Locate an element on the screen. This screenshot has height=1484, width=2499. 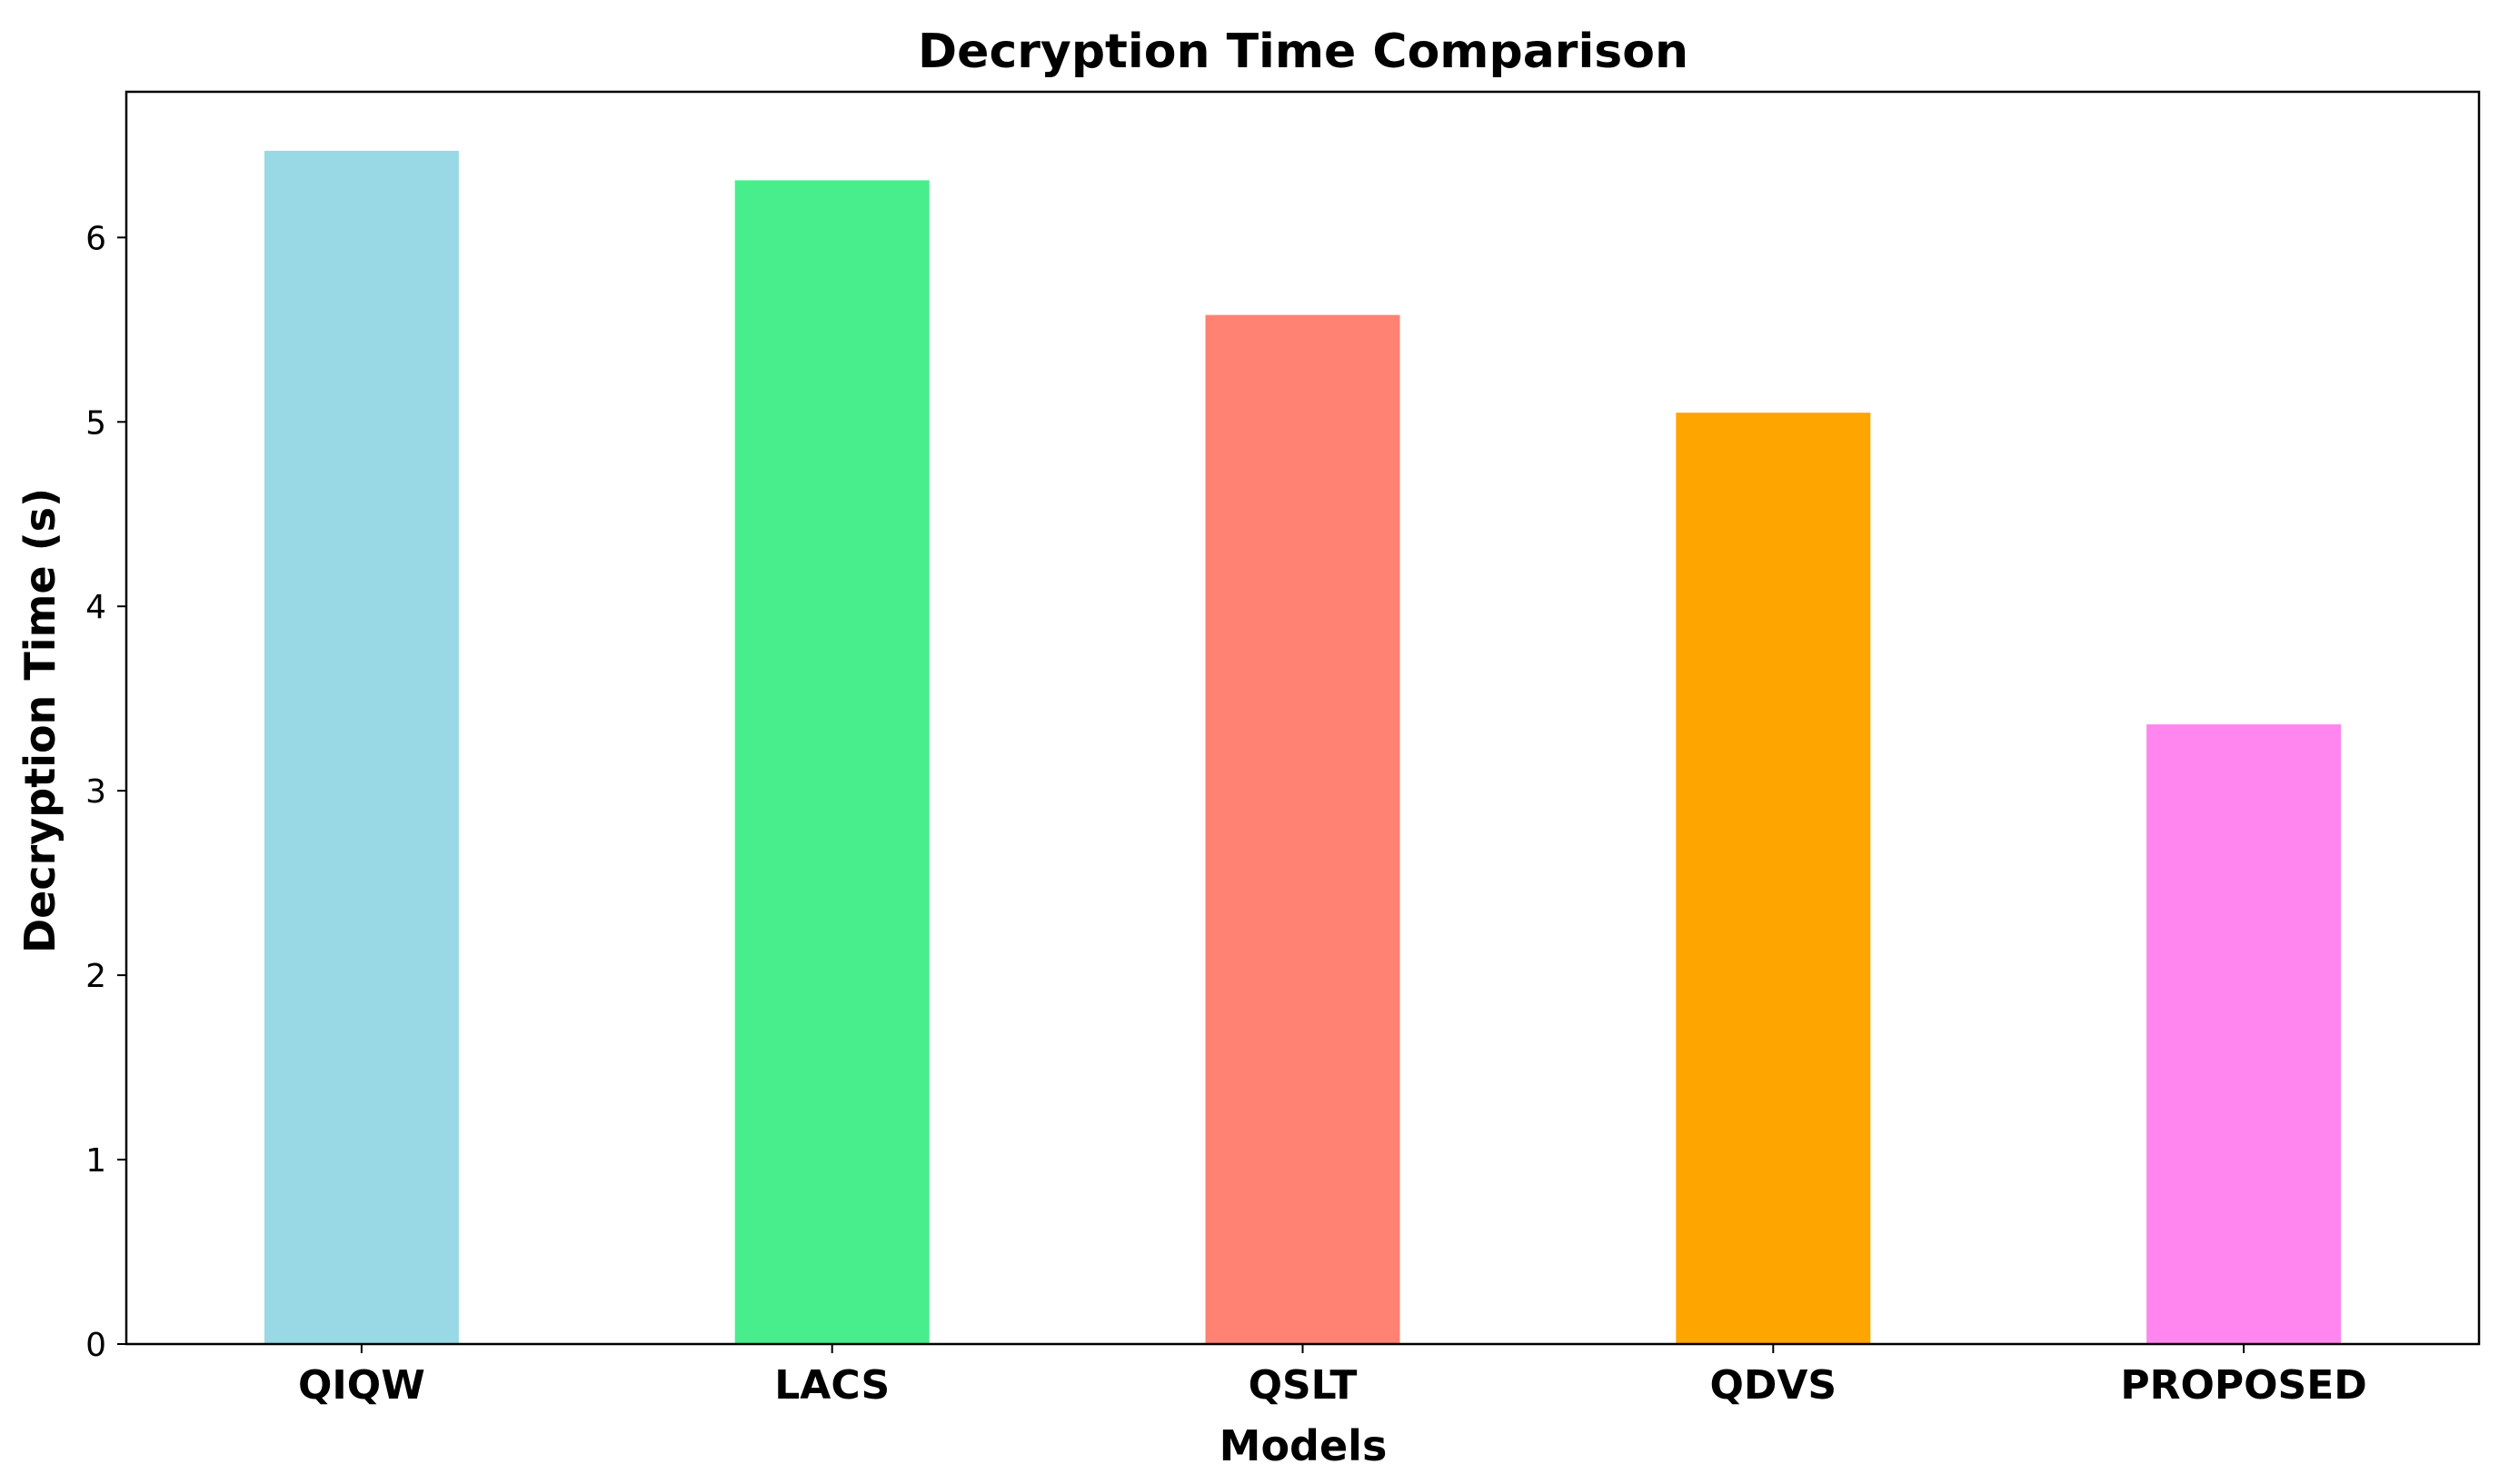
y-tick-label-0: 0 is located at coordinates (95, 1345).